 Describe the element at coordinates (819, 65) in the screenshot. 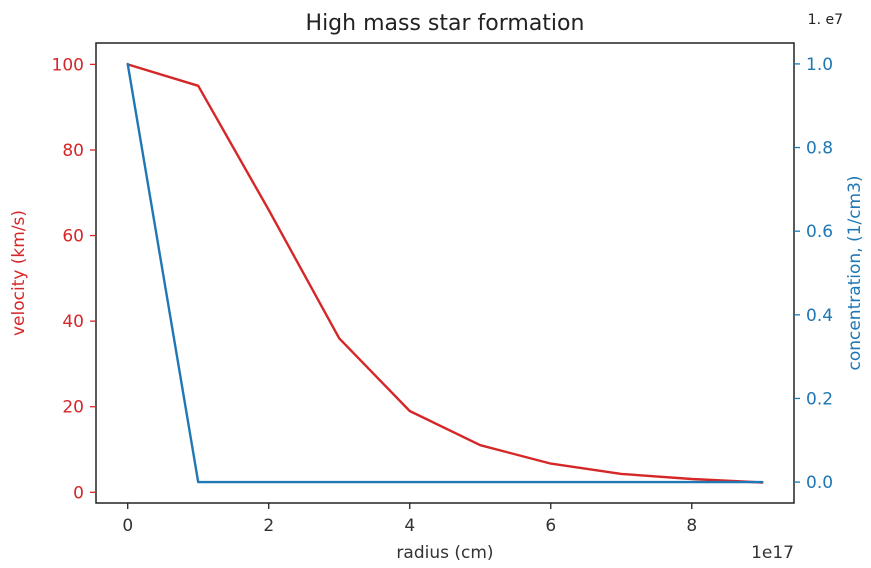

I see `y-right-tick-label: 1.0` at that location.